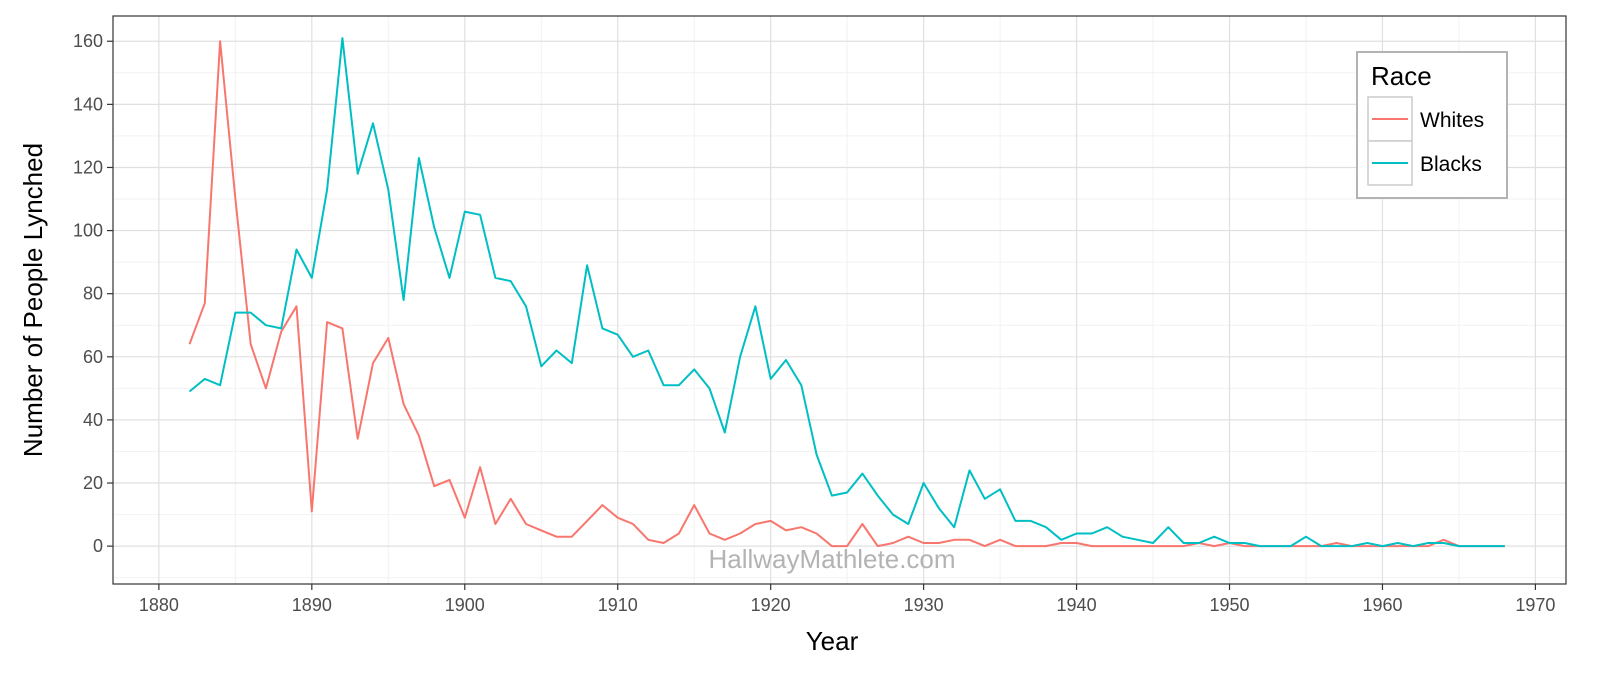 The image size is (1600, 686). What do you see at coordinates (88, 41) in the screenshot?
I see `y-tick-label: 160` at bounding box center [88, 41].